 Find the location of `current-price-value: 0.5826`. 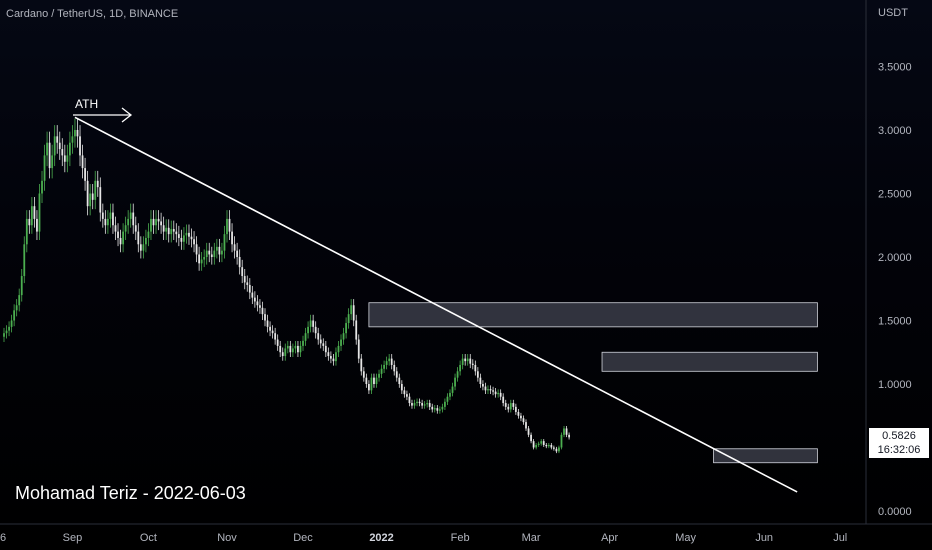

current-price-value: 0.5826 is located at coordinates (899, 436).